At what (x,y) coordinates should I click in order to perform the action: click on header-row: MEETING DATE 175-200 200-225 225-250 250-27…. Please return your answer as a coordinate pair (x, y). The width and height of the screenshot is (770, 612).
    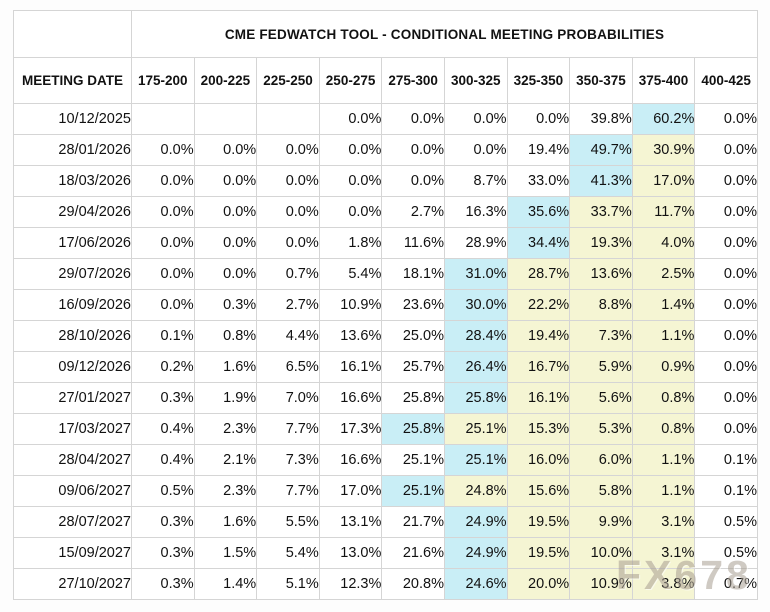
    Looking at the image, I should click on (385, 80).